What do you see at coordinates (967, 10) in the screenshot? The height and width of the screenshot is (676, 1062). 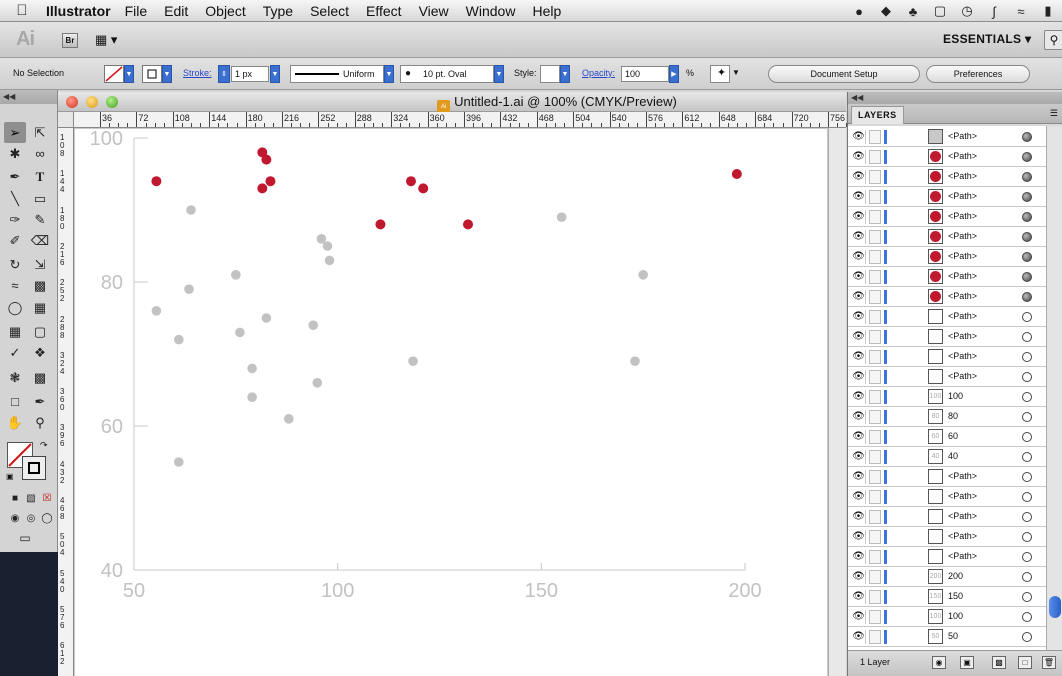 I see `time-machine-icon: ◷` at bounding box center [967, 10].